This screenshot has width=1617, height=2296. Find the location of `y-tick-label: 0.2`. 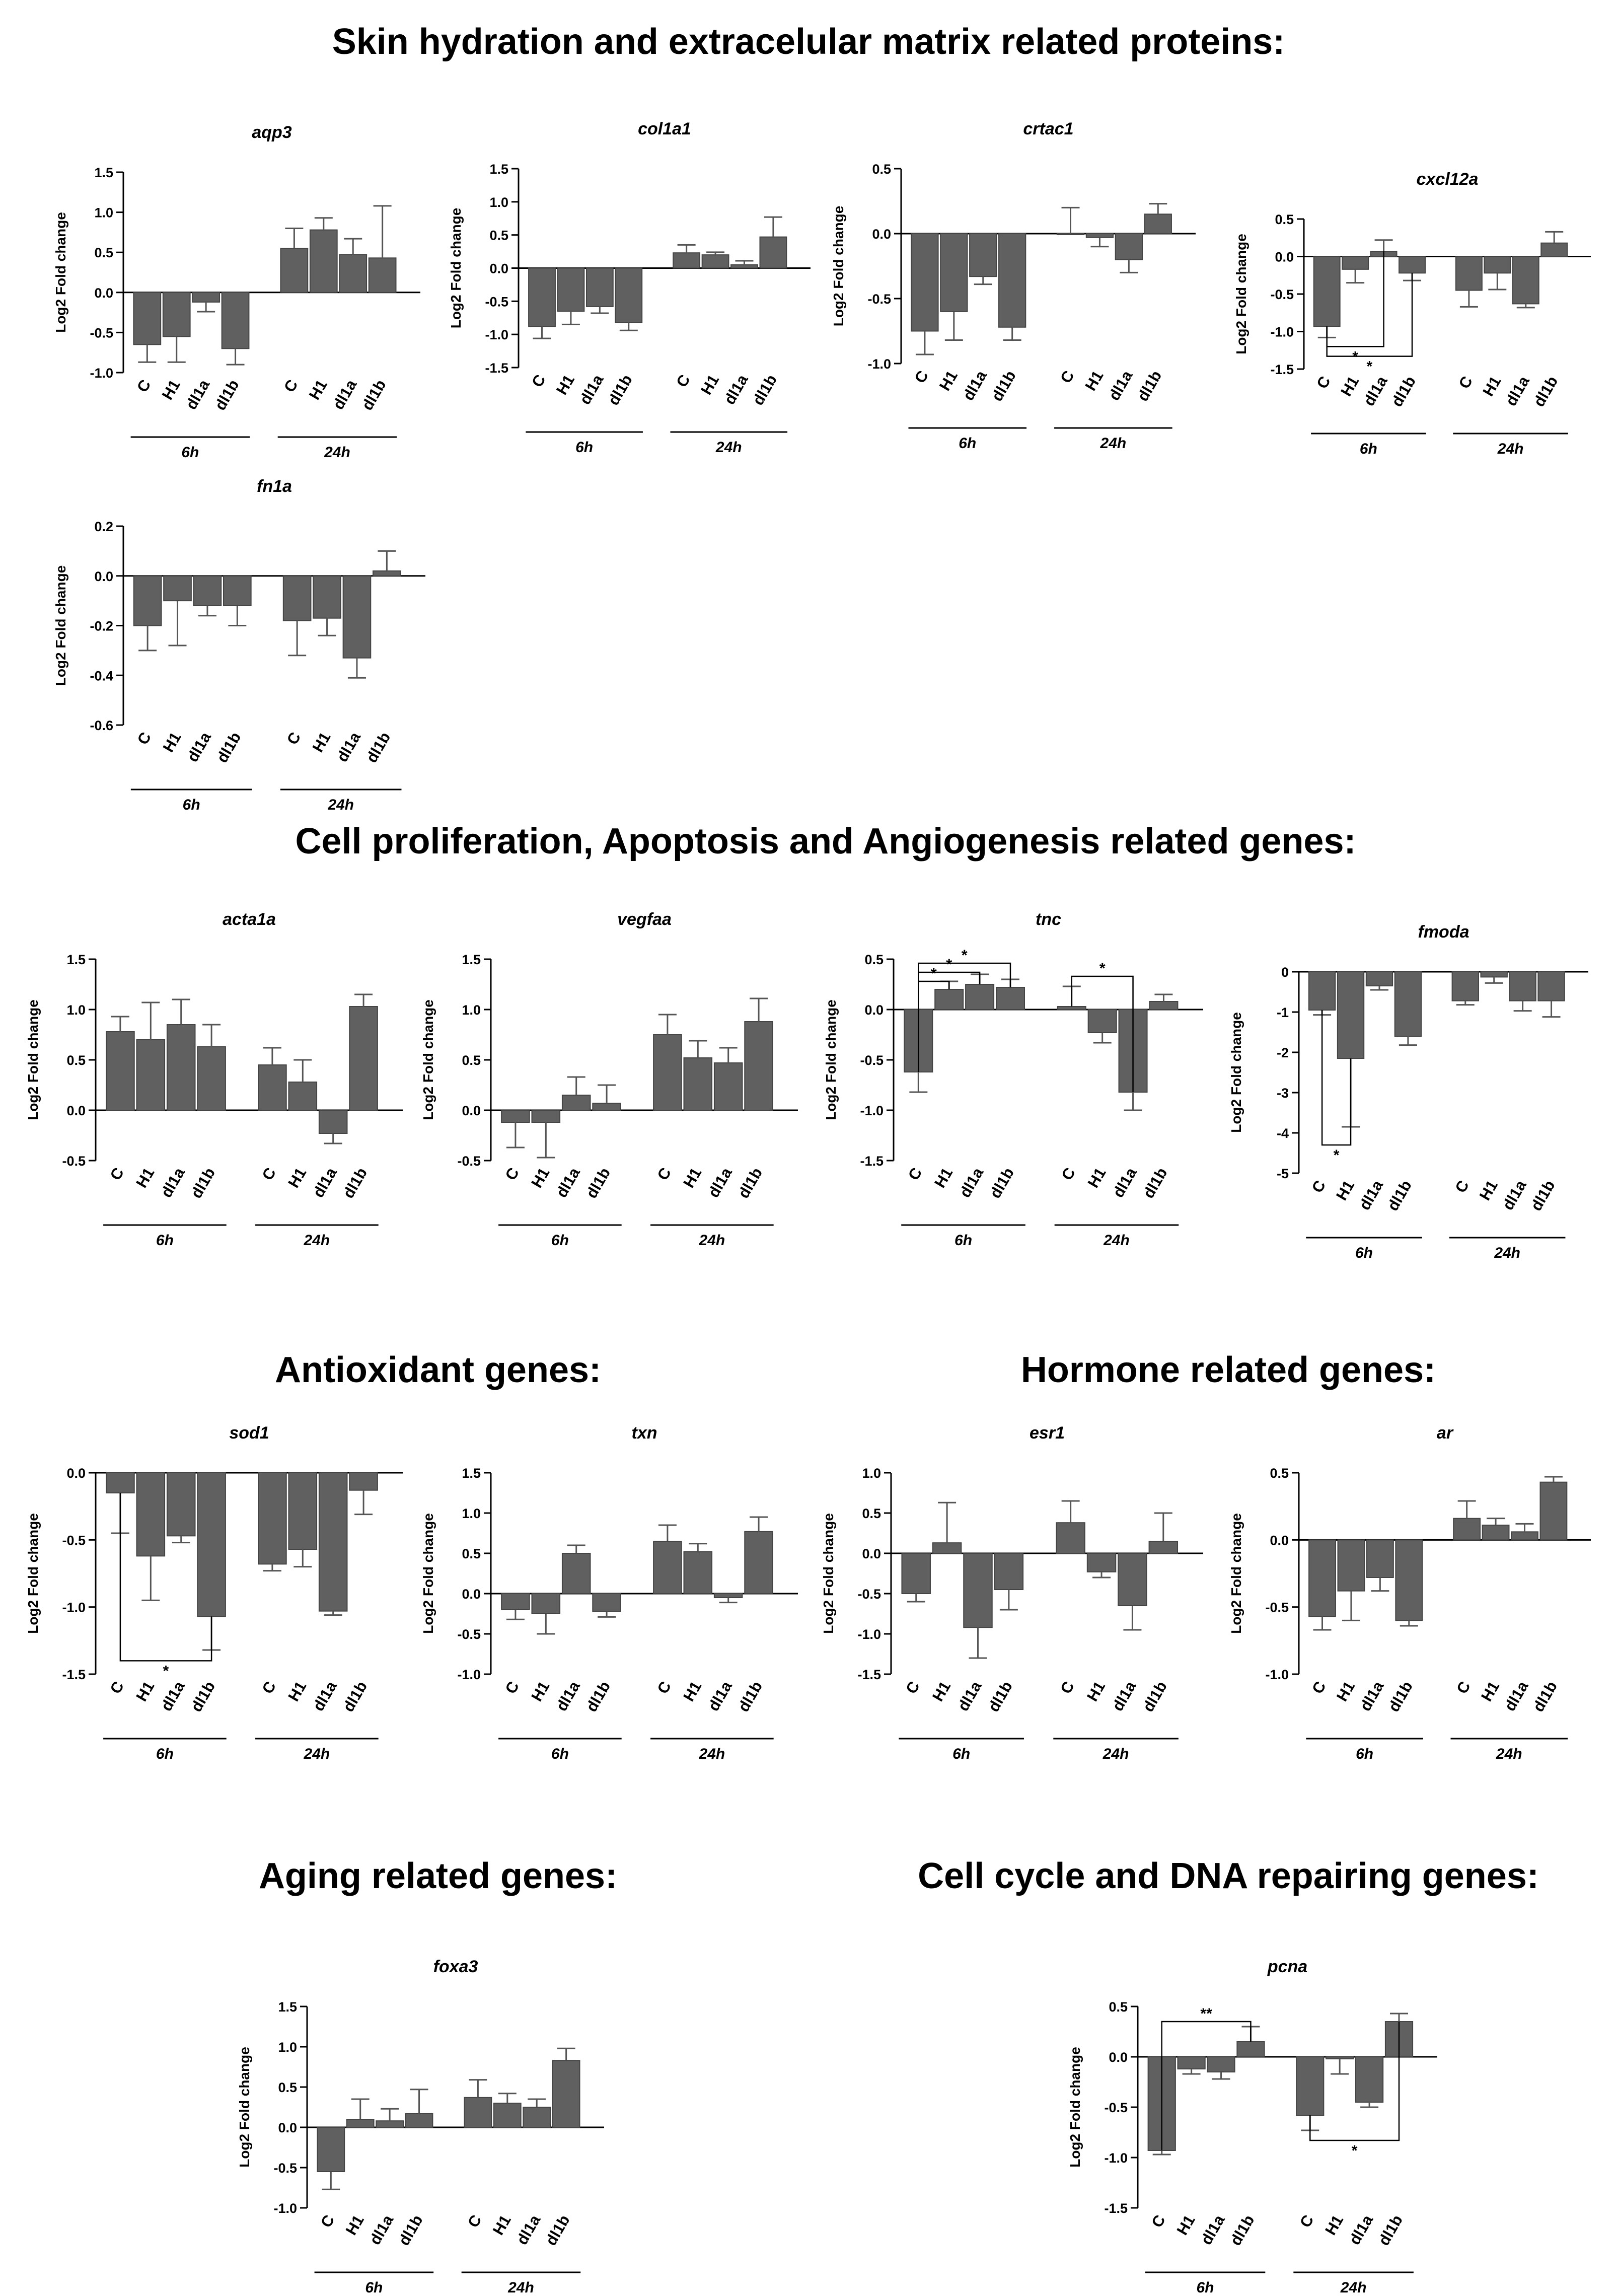

y-tick-label: 0.2 is located at coordinates (103, 526).